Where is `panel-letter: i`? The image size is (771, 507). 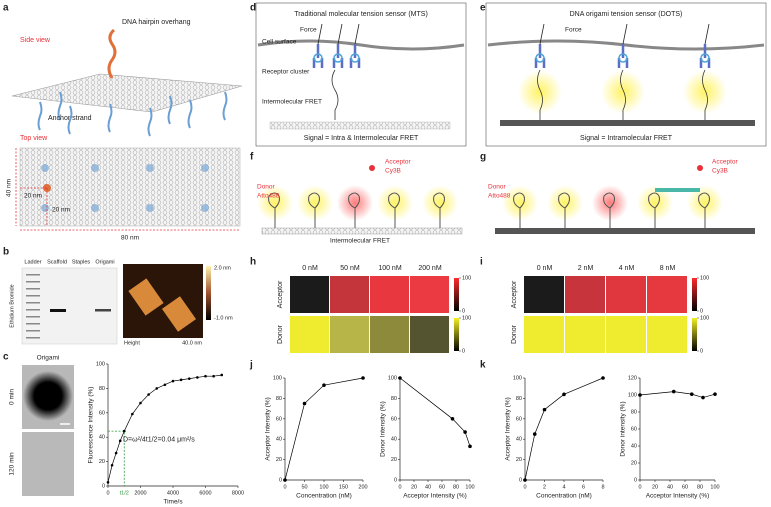
panel-letter: i is located at coordinates (481, 262).